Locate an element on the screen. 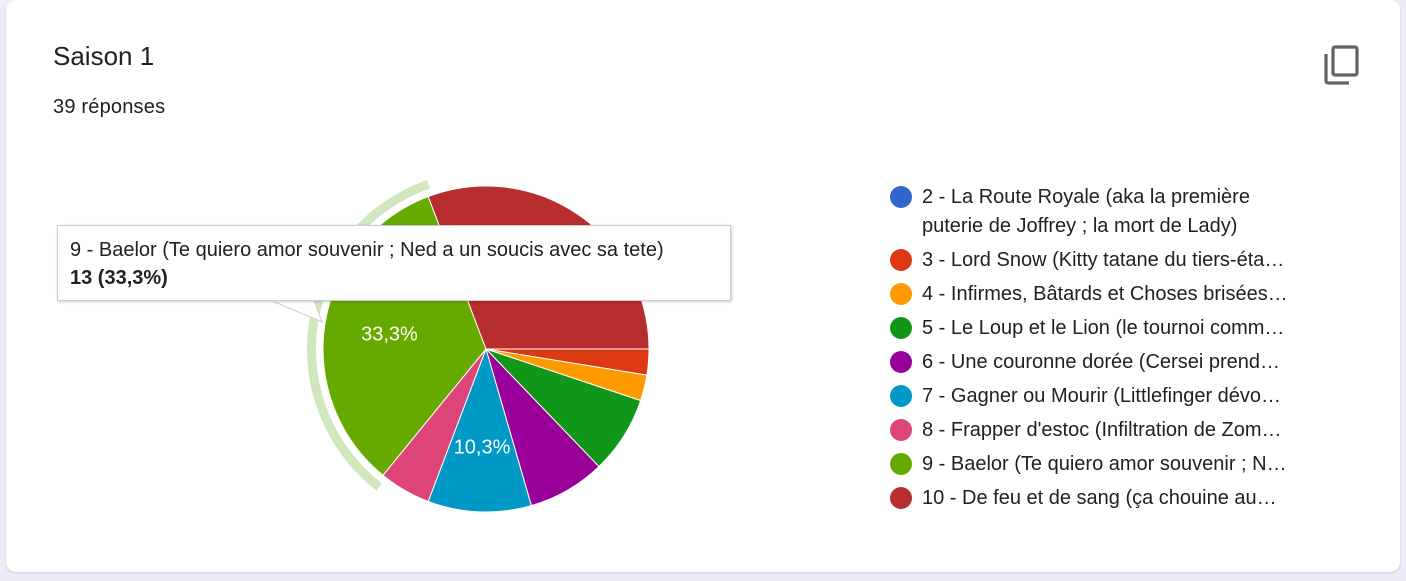  copy-chart-button is located at coordinates (1341, 65).